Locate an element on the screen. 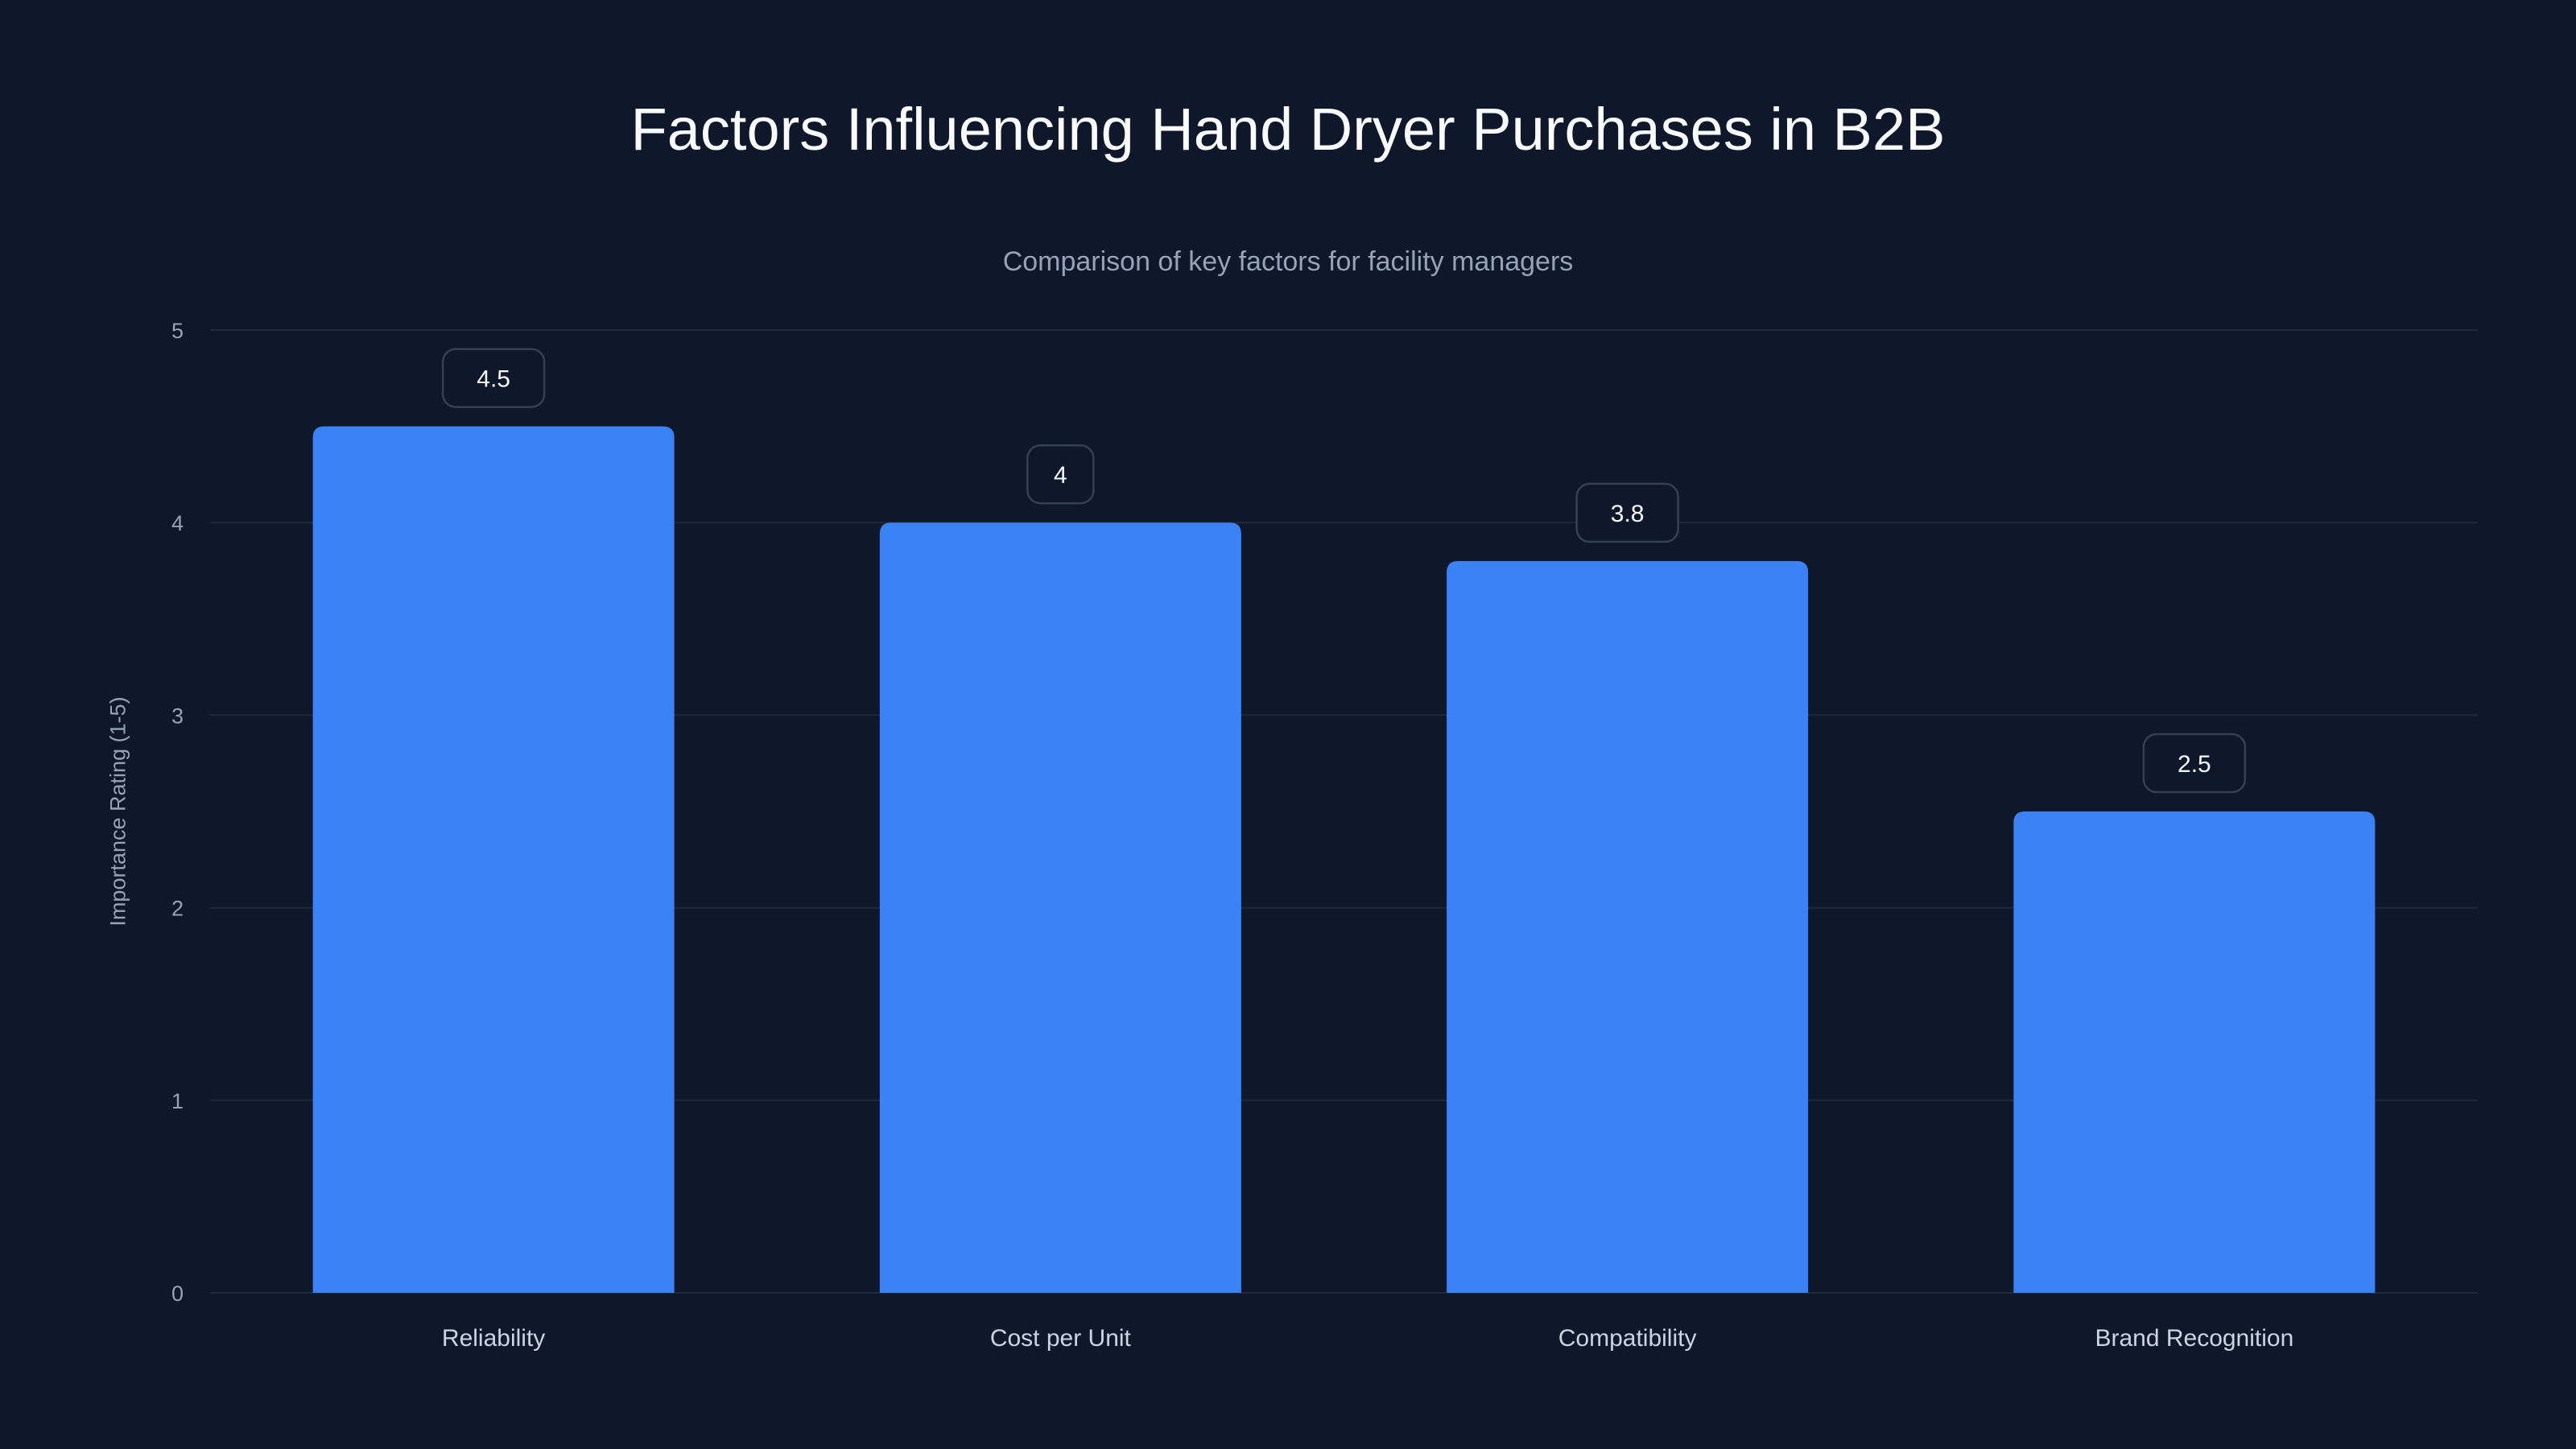  x-tick-label: Compatibility is located at coordinates (1627, 1338).